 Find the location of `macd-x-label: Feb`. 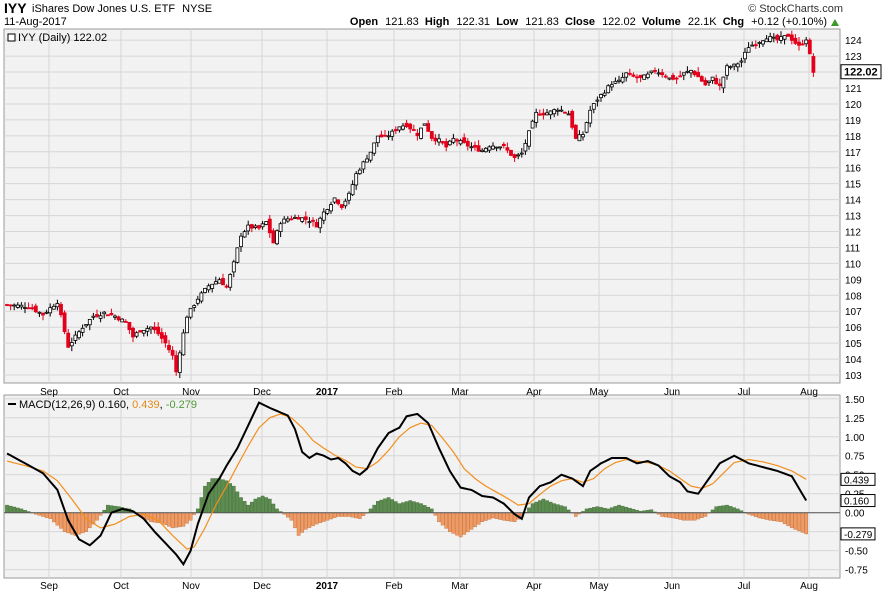

macd-x-label: Feb is located at coordinates (394, 586).